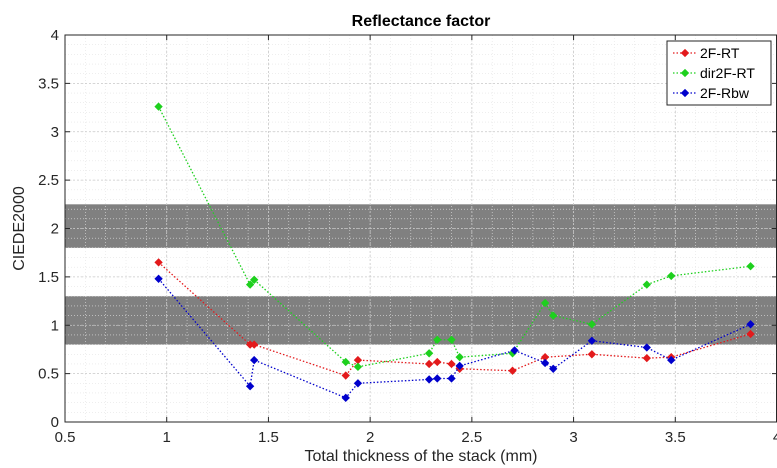 The height and width of the screenshot is (468, 777). Describe the element at coordinates (167, 437) in the screenshot. I see `x-tick-label: 1` at that location.